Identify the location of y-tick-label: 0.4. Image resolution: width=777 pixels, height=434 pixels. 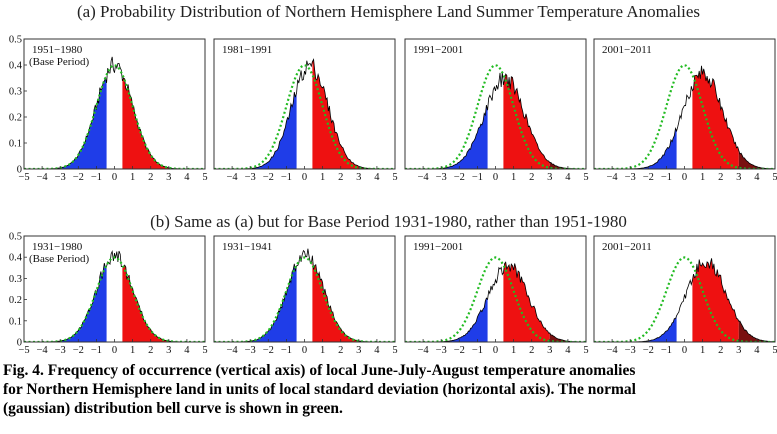
(16, 258).